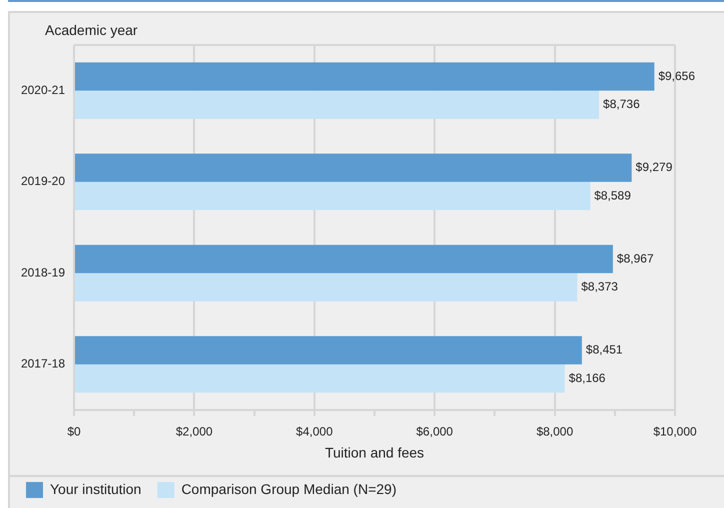  What do you see at coordinates (43, 89) in the screenshot?
I see `y-tick-label: 2020-21` at bounding box center [43, 89].